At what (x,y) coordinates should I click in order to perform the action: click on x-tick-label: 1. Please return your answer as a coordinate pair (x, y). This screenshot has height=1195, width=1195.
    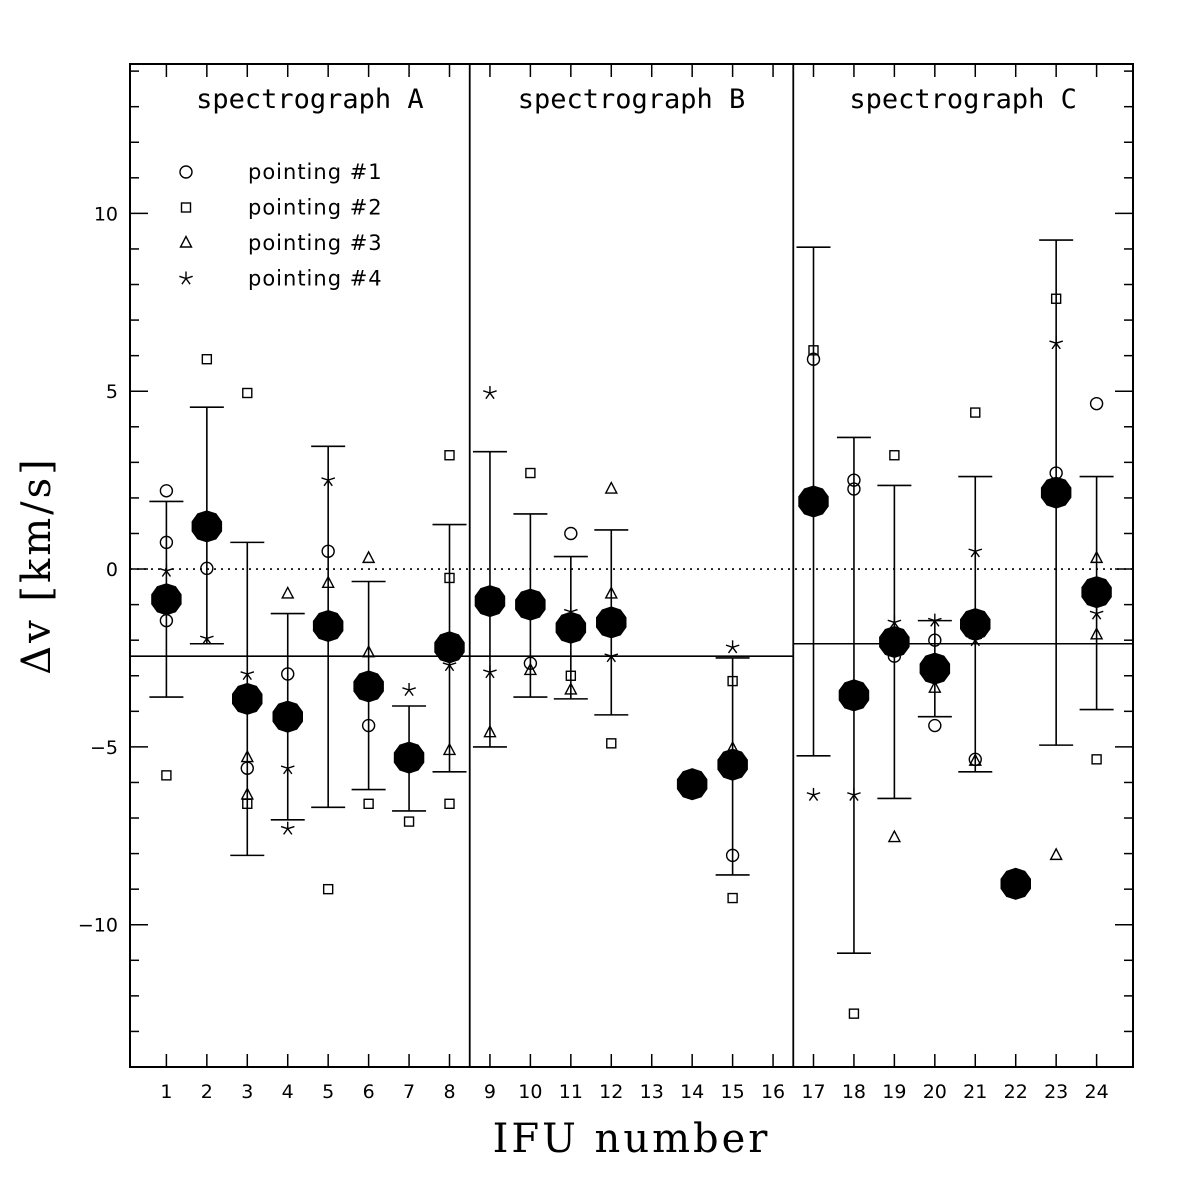
    Looking at the image, I should click on (166, 1092).